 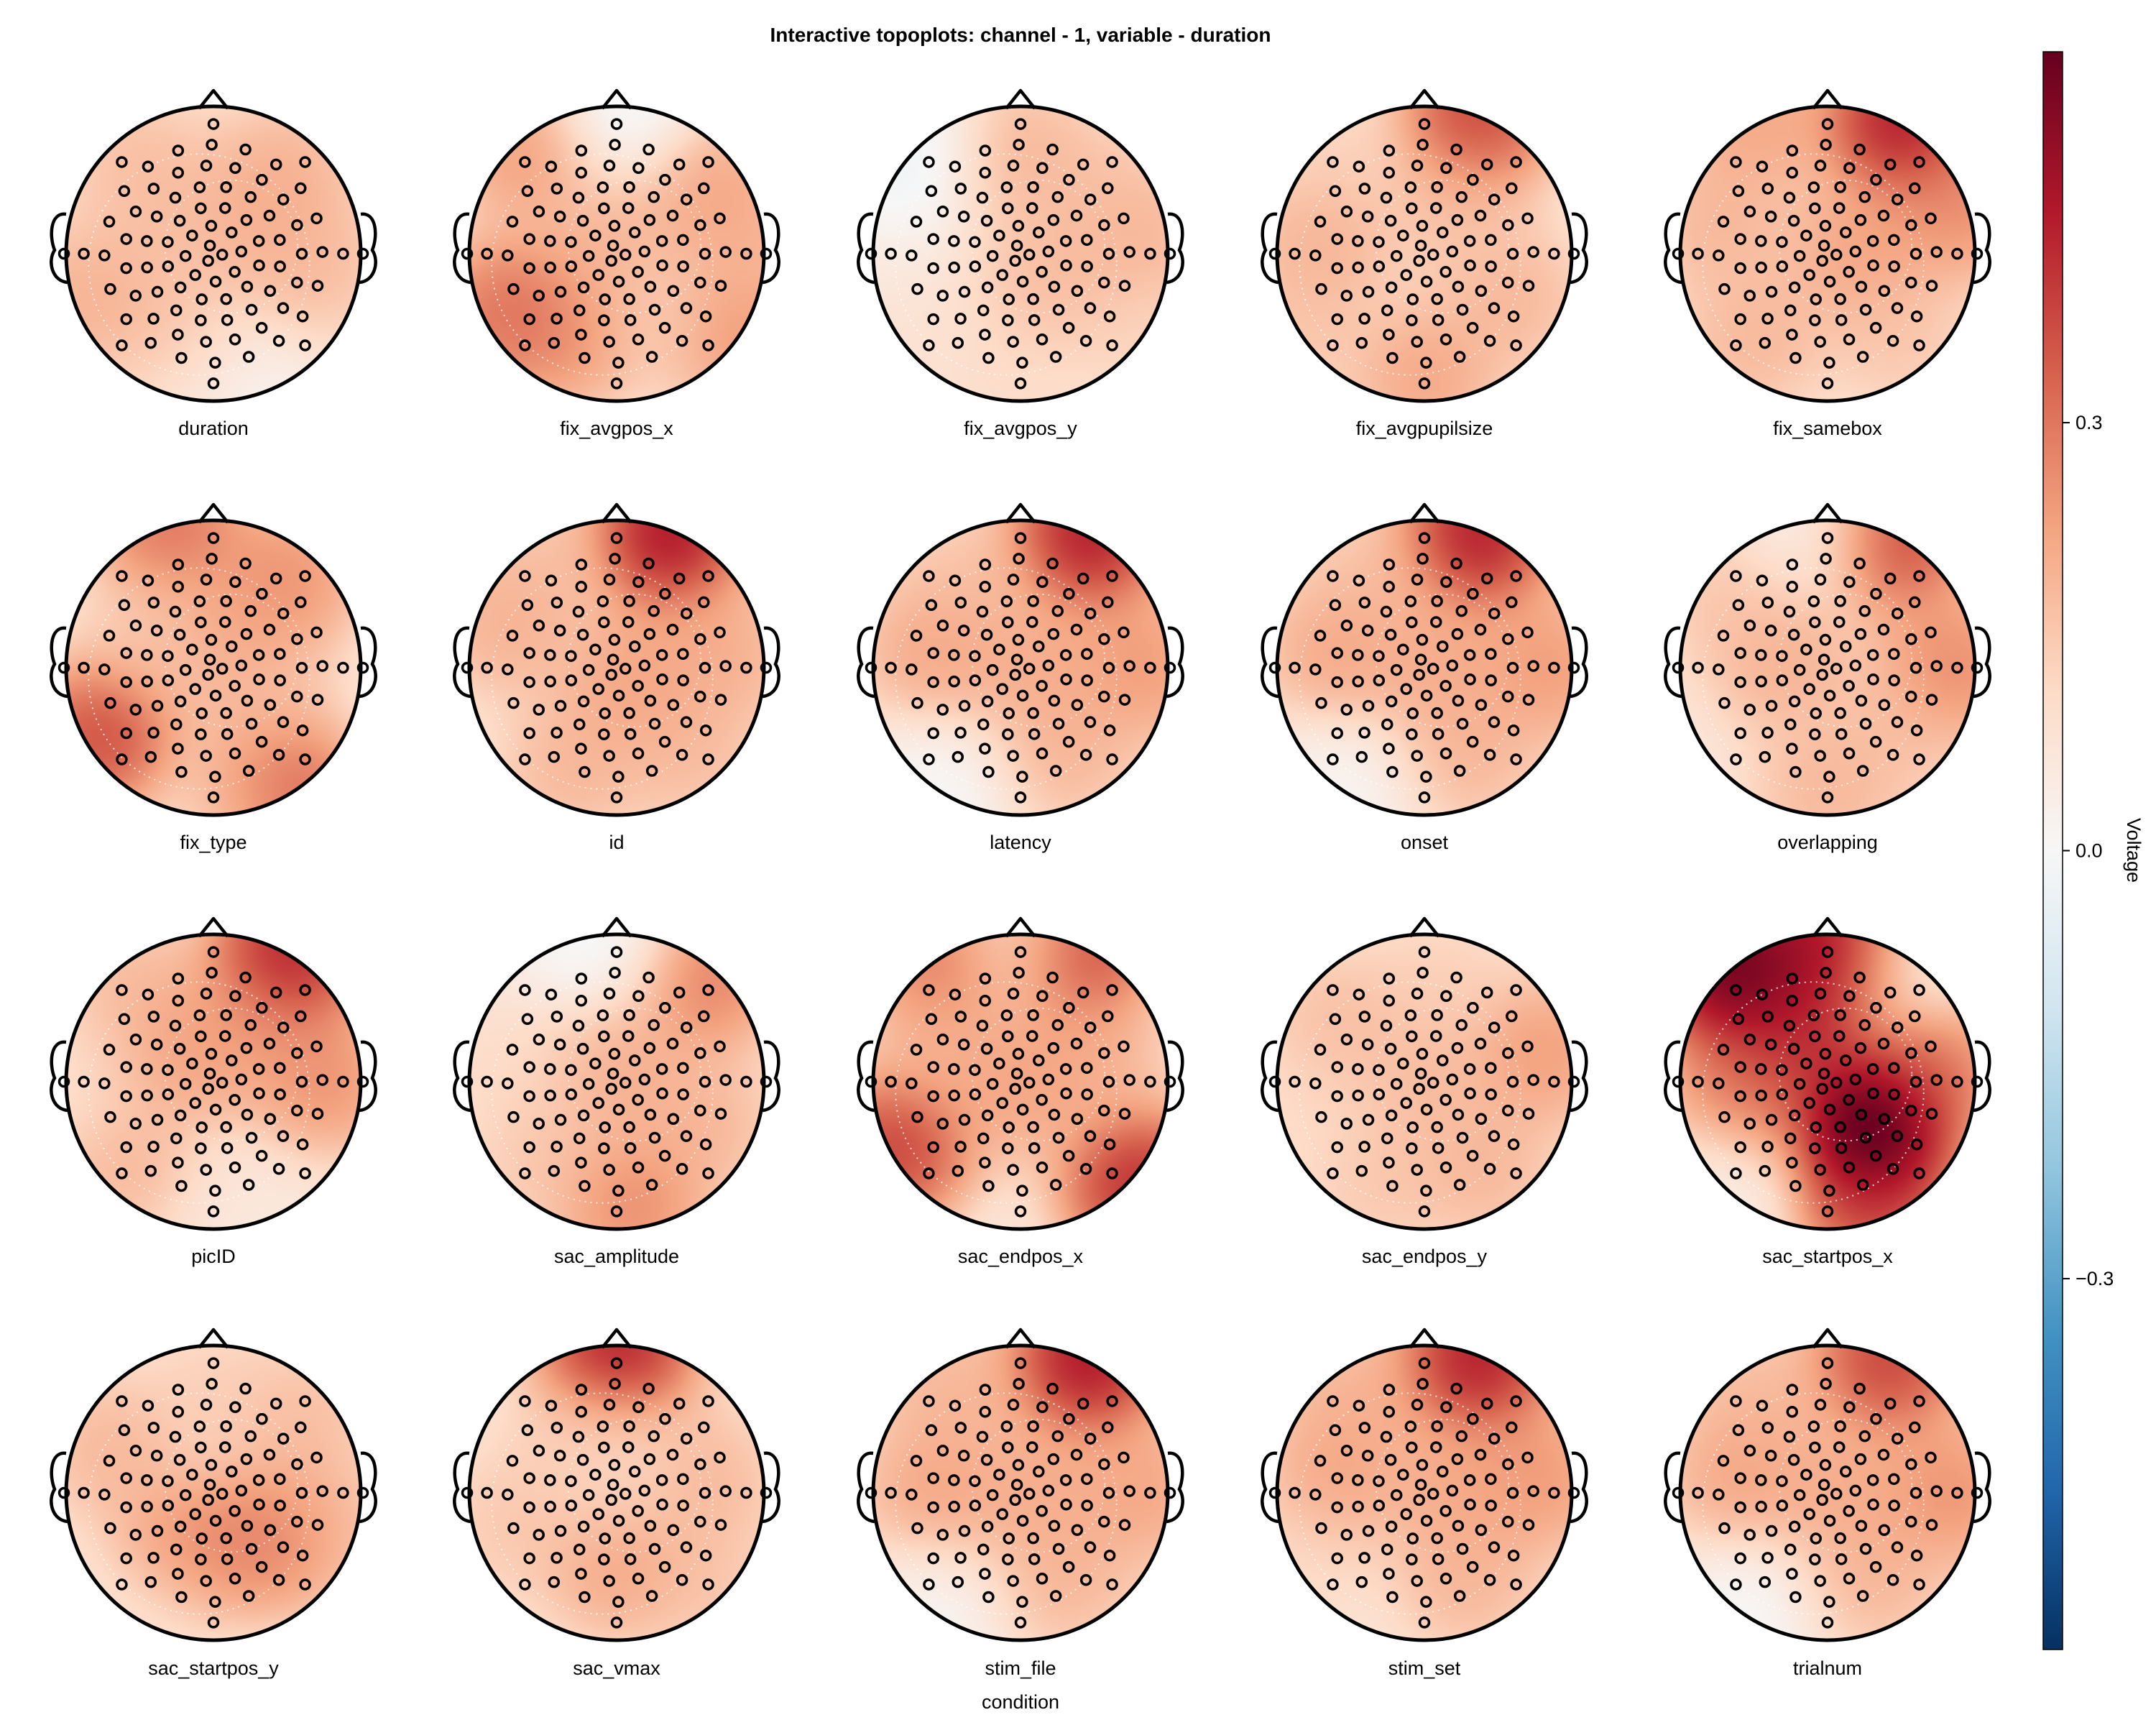 I want to click on topoplot-panel: sac_amplitude, so click(x=616, y=1091).